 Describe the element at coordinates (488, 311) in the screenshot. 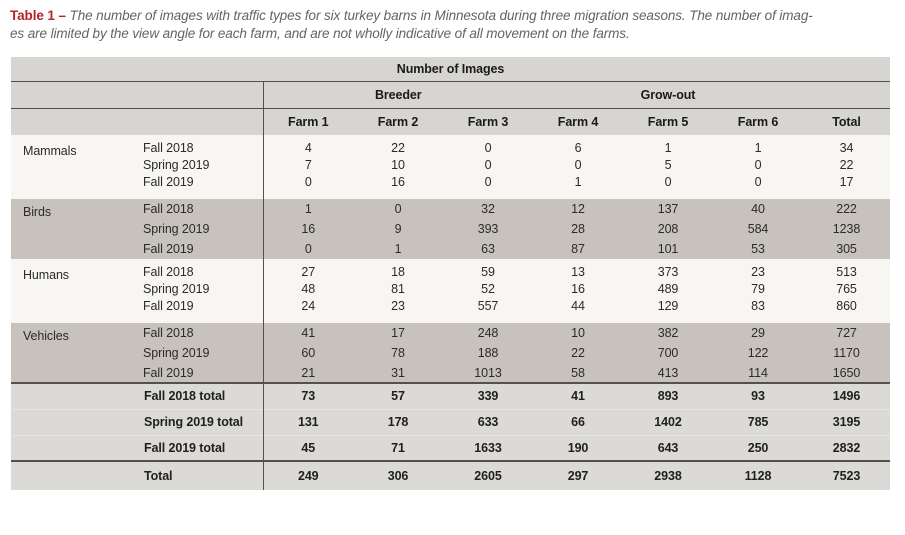

I see `value-cell: 557` at that location.